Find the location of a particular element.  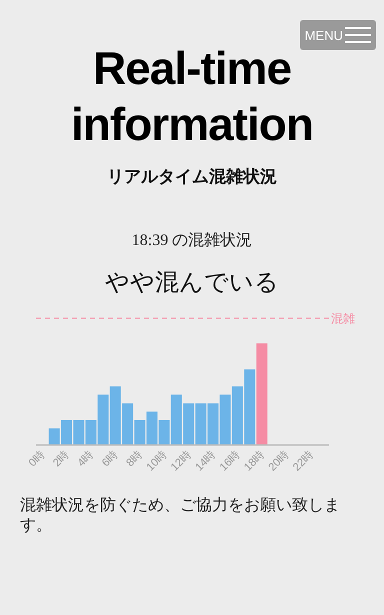

x-tick-label: 22時 is located at coordinates (303, 461).